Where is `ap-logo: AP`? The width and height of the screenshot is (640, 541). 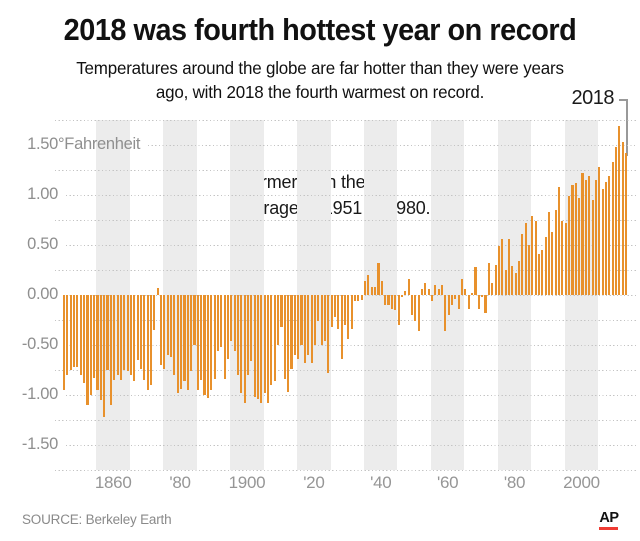 ap-logo: AP is located at coordinates (609, 518).